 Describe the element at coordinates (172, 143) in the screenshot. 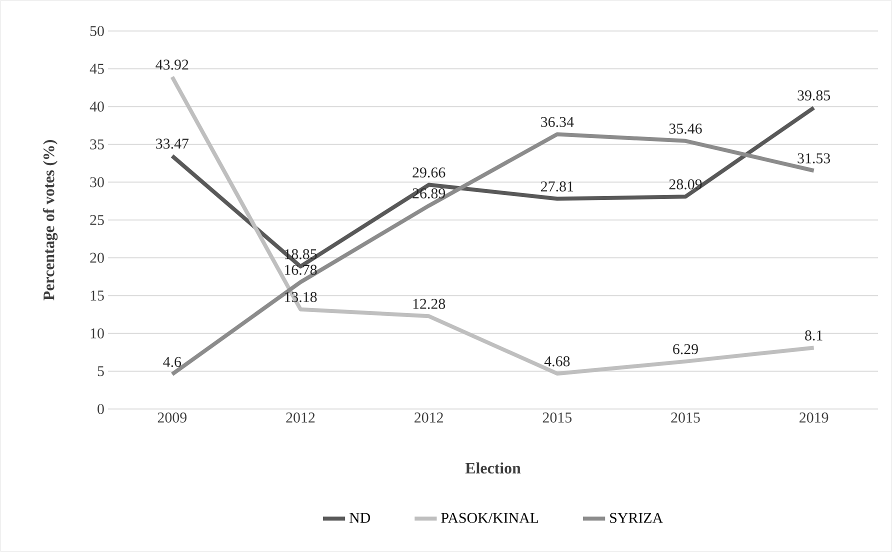

I see `data-label: 33.47` at that location.